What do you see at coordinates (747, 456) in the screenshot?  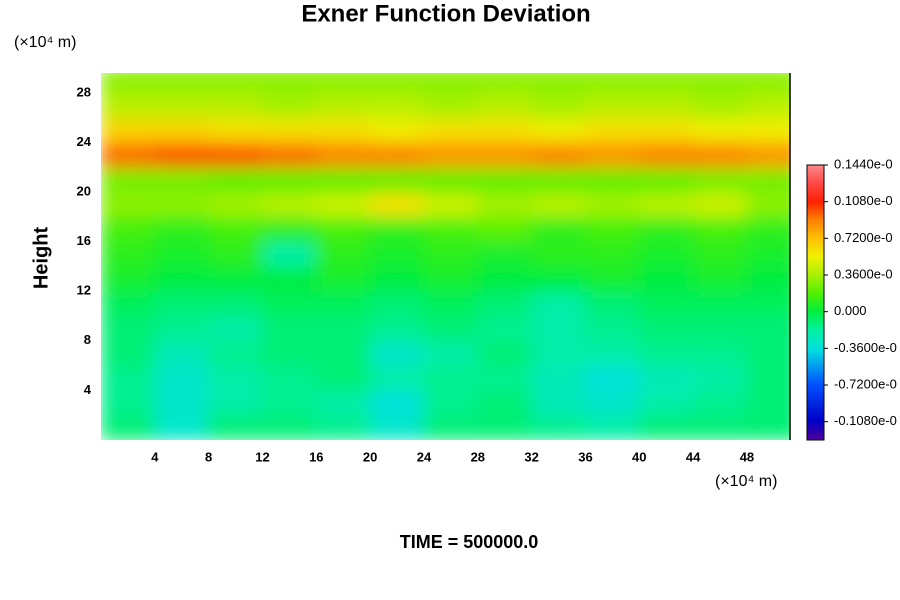 I see `x-tick-label: 48` at bounding box center [747, 456].